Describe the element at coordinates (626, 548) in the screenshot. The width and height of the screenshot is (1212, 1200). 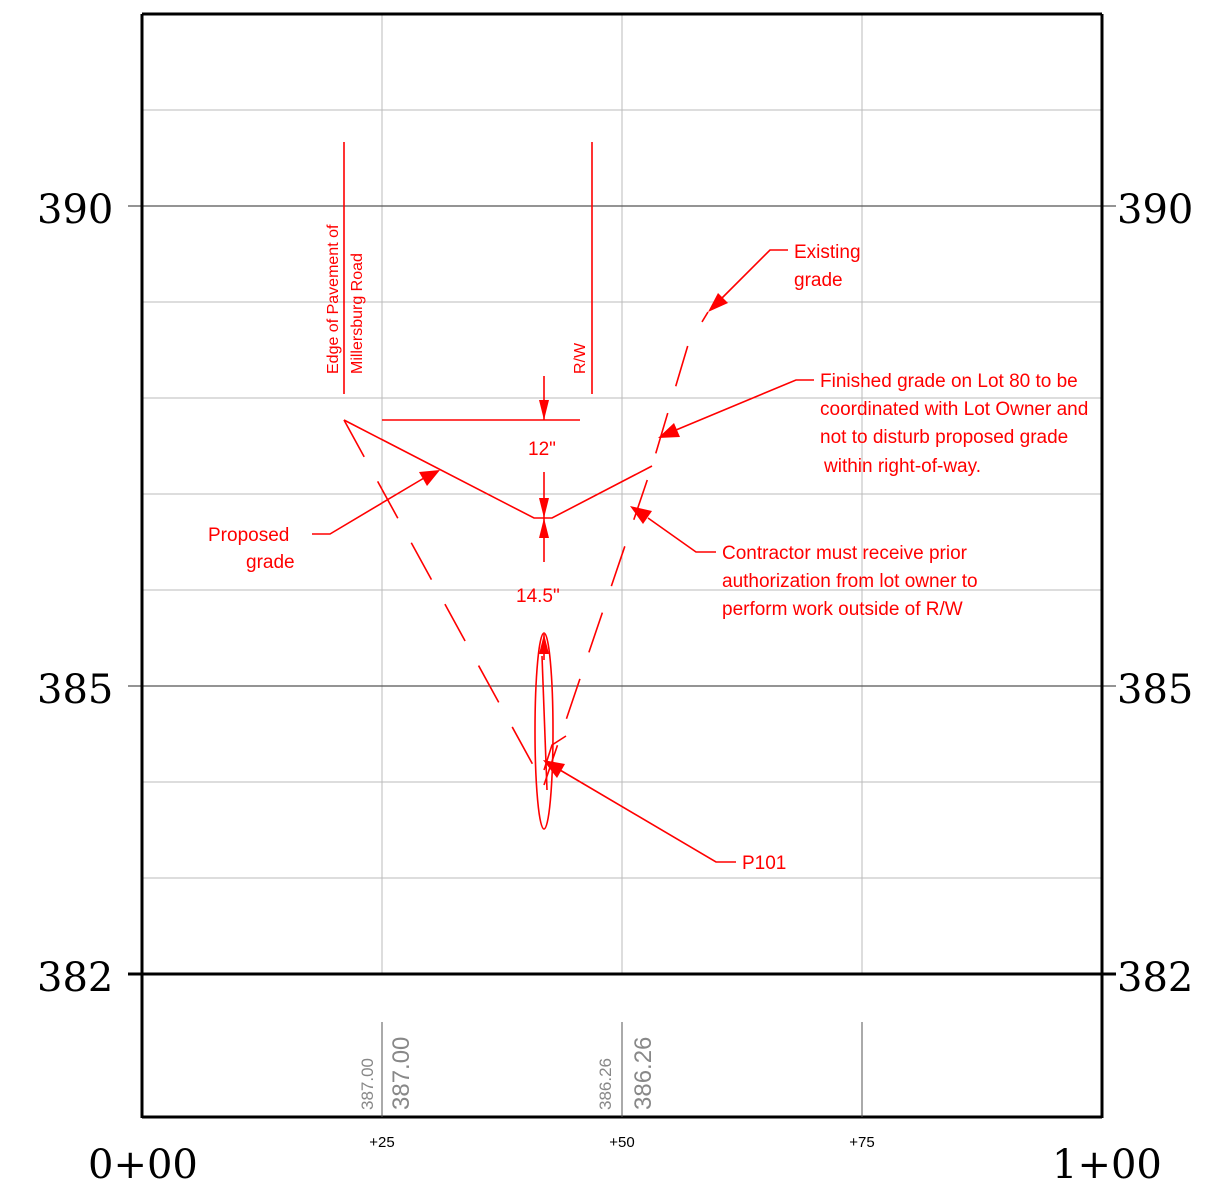
I see `existing-grade-right` at that location.